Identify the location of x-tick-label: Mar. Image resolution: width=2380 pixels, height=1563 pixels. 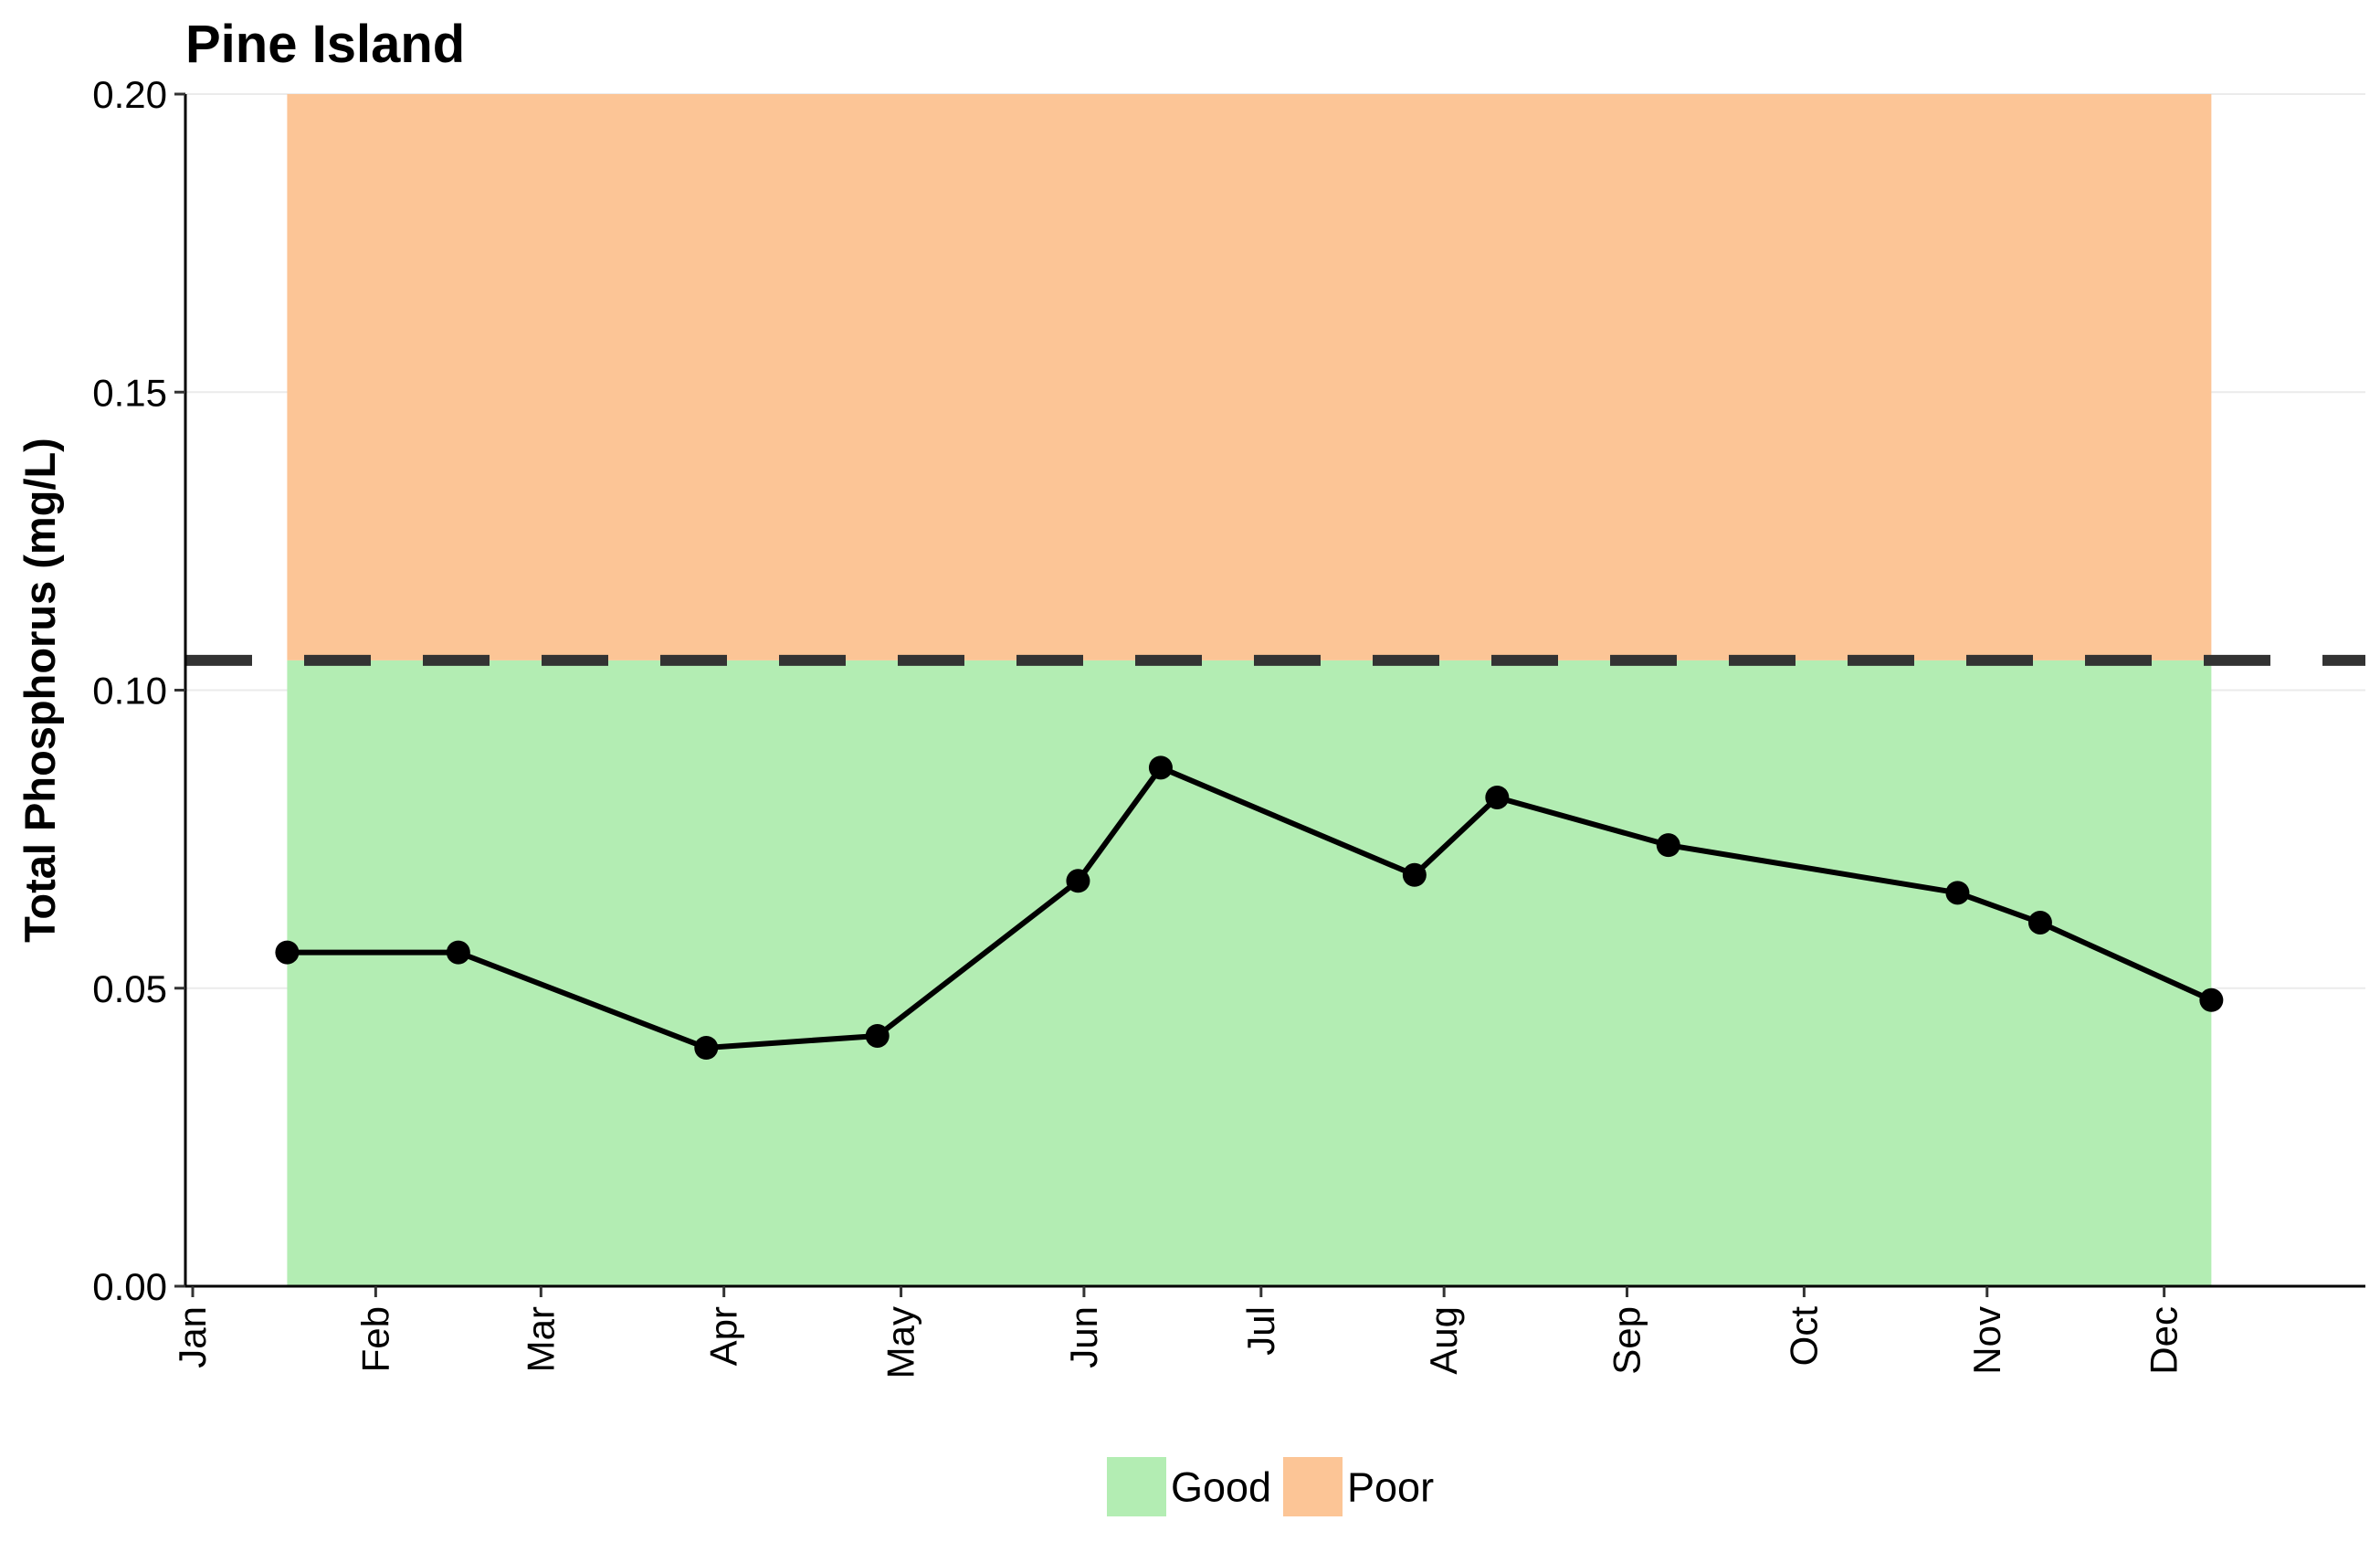
(540, 1339).